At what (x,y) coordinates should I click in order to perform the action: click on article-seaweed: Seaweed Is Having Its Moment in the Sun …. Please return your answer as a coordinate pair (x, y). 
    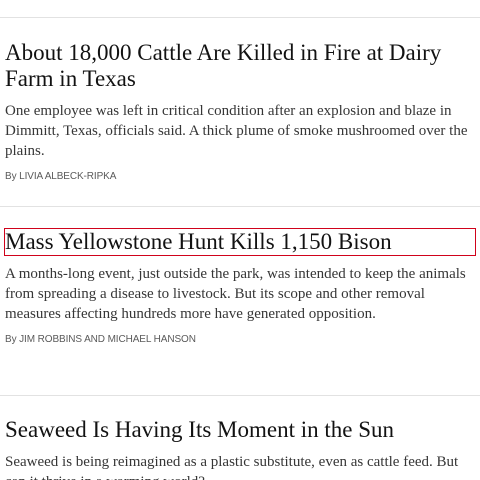
    Looking at the image, I should click on (240, 448).